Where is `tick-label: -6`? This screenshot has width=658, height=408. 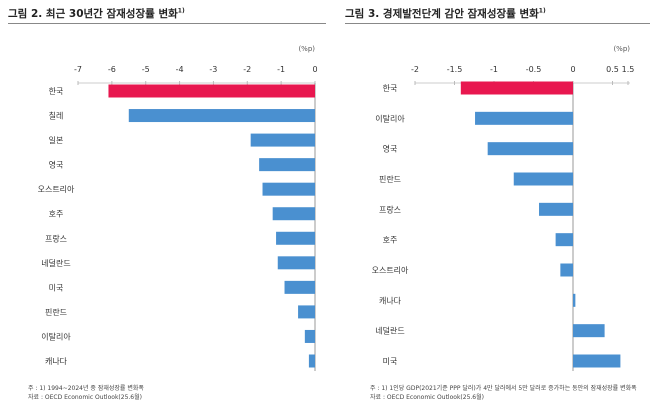
tick-label: -6 is located at coordinates (112, 69).